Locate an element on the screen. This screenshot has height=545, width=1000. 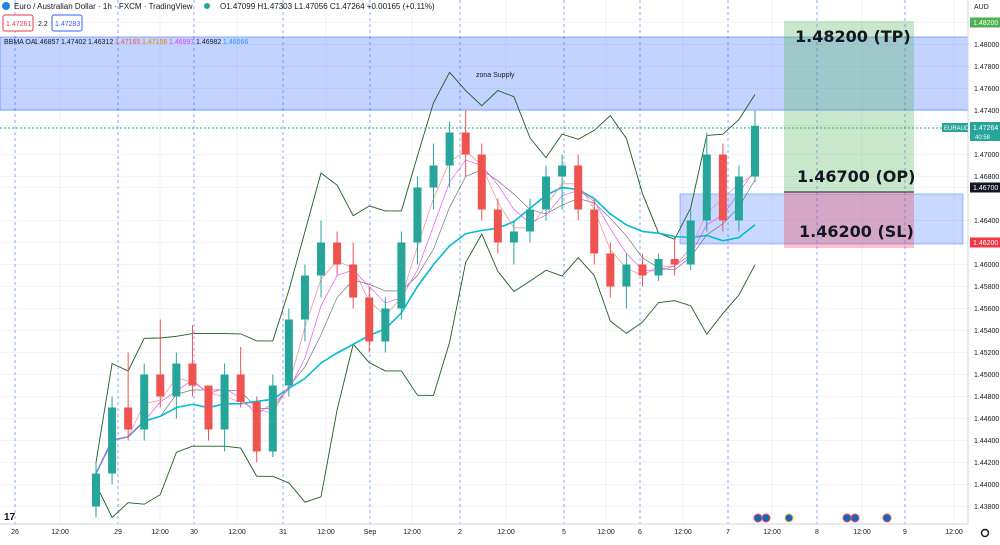
price-tick-label: 1.46400 is located at coordinates (986, 221).